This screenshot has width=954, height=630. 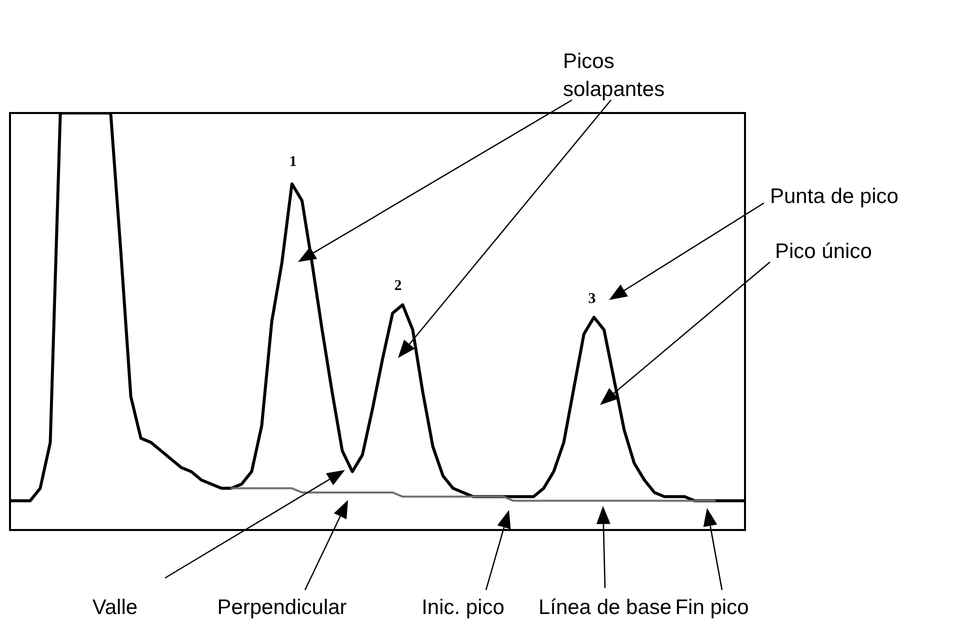 What do you see at coordinates (834, 196) in the screenshot?
I see `text: Punta de pico` at bounding box center [834, 196].